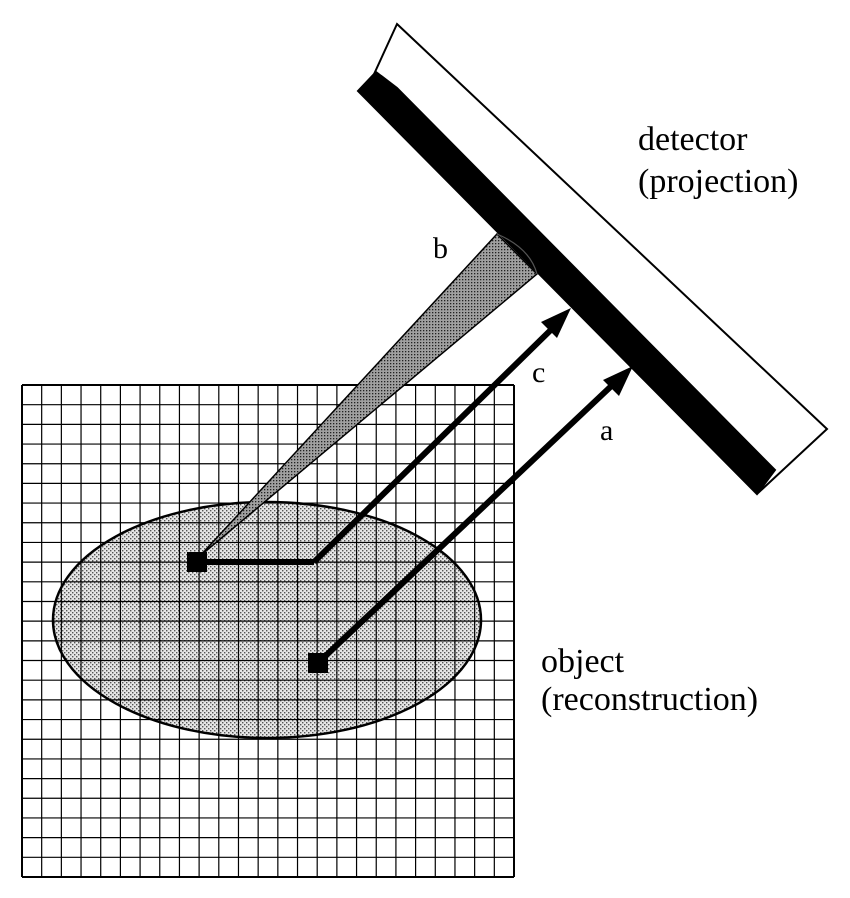 The height and width of the screenshot is (898, 850). Describe the element at coordinates (718, 181) in the screenshot. I see `projection-label: (projection)` at that location.